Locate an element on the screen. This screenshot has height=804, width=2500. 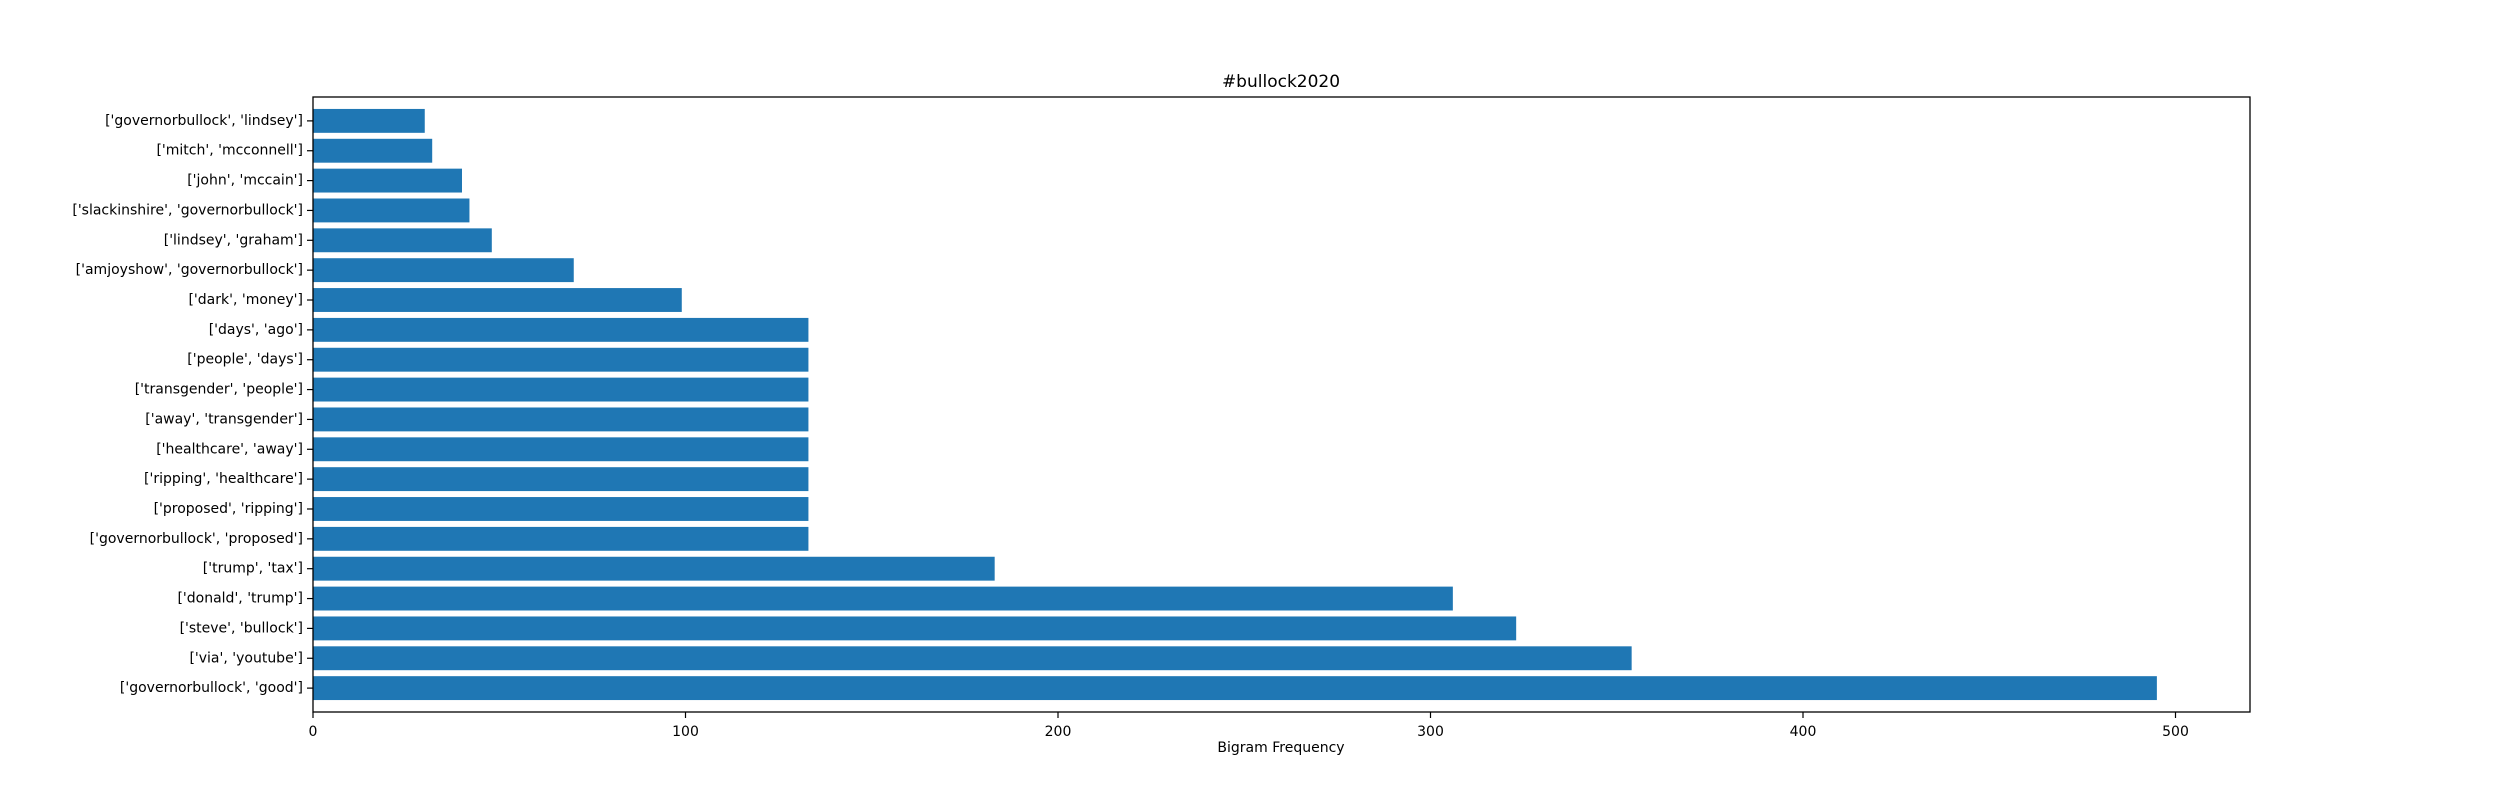
x-axis-label: Bigram Frequency is located at coordinates (1280, 748).